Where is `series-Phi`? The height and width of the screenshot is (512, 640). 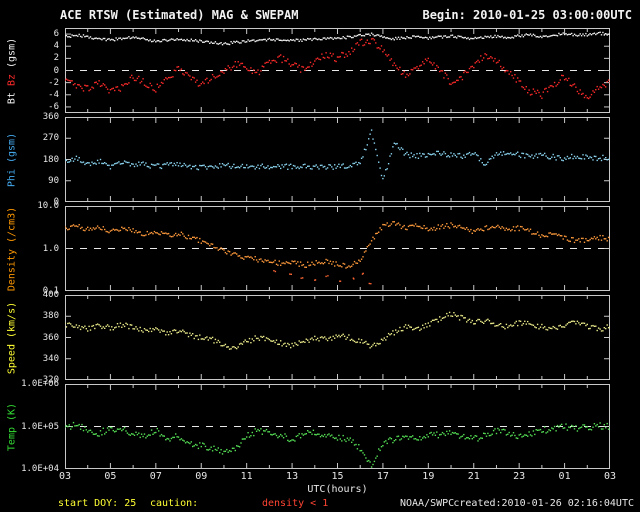 series-Phi is located at coordinates (337, 154).